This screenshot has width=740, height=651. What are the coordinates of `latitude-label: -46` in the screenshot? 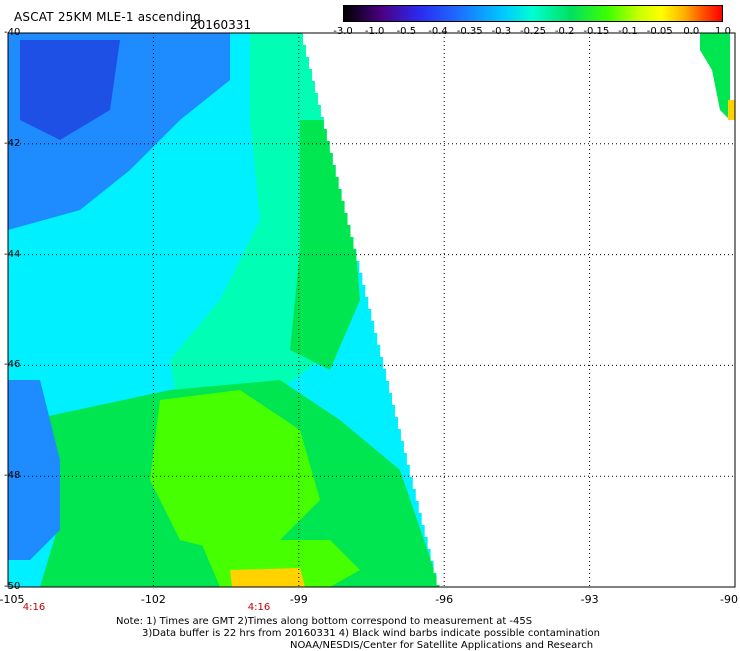 It's located at (12, 365).